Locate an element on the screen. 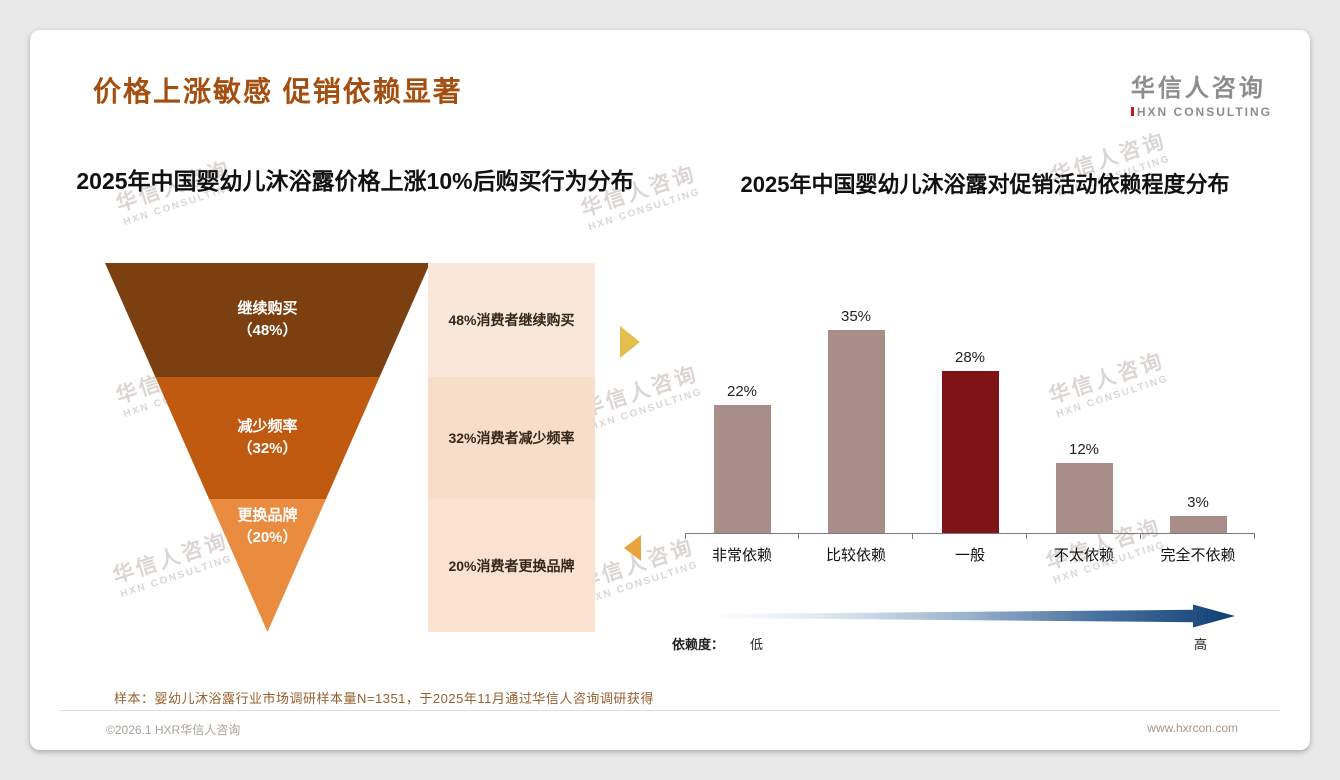 The image size is (1340, 780). funnel-segment-label: 更换品牌 is located at coordinates (267, 515).